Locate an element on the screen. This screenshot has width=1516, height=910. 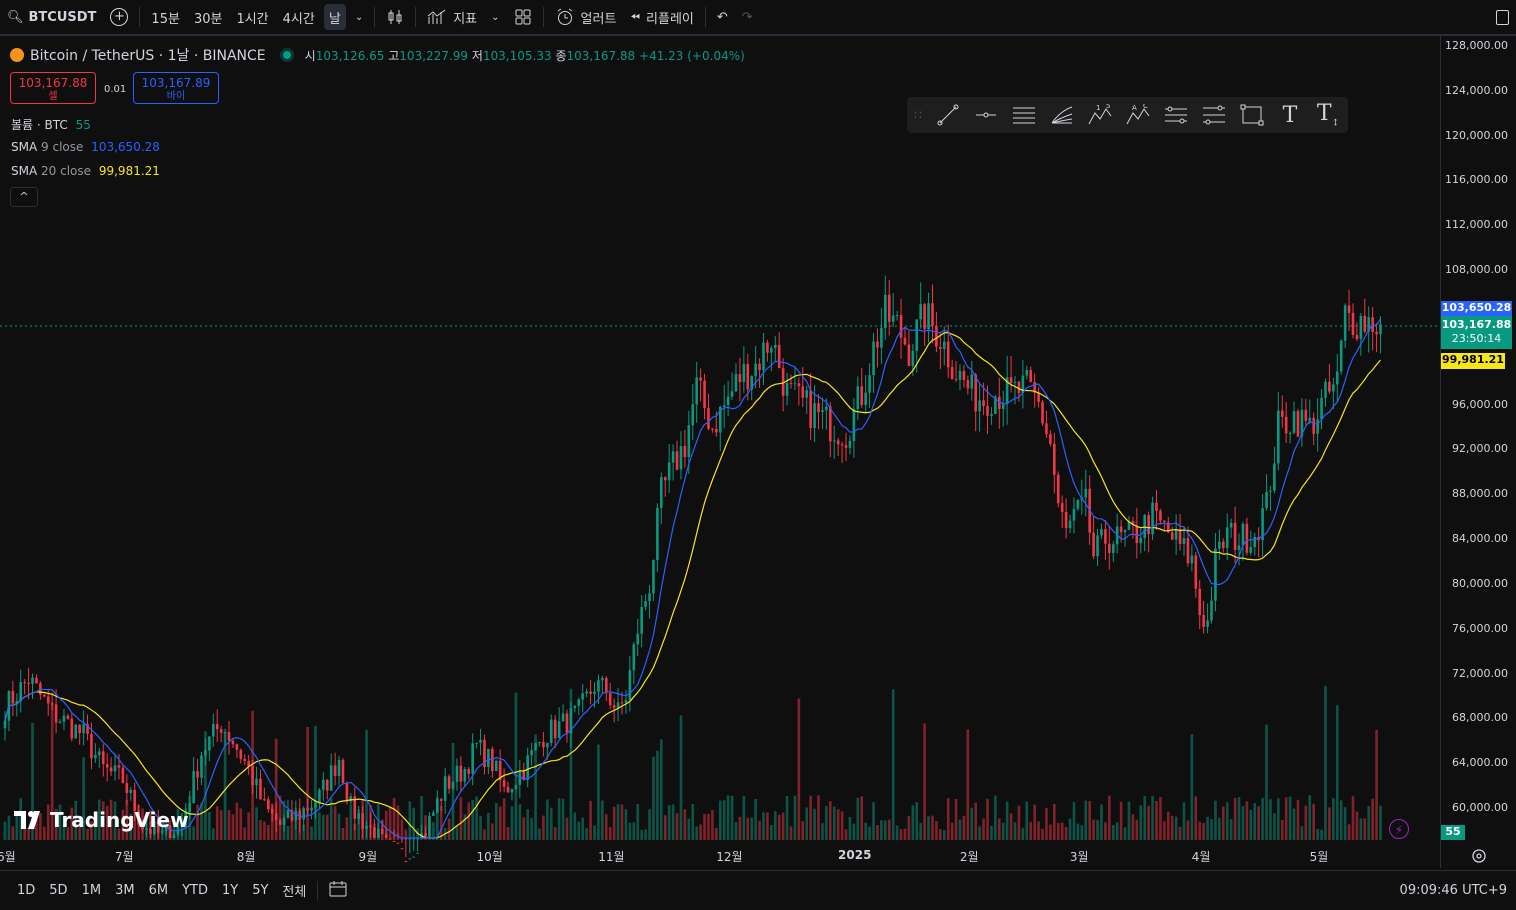
interval-15m: 15분 is located at coordinates (165, 19).